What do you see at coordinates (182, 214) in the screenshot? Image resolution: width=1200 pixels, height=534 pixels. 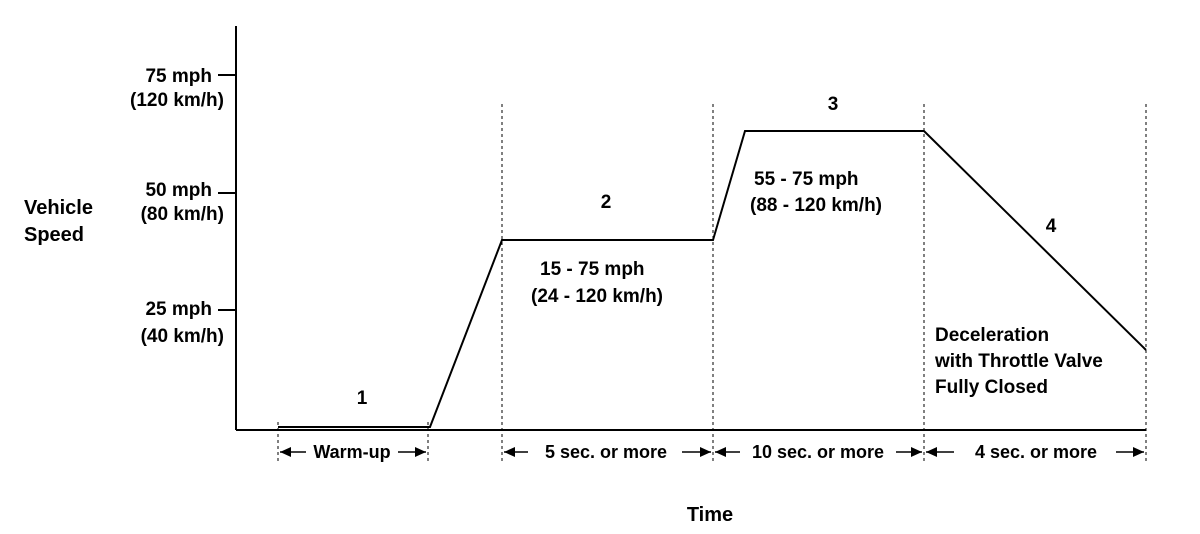 I see `y-tick-label-50-kmh: (80 km/h)` at bounding box center [182, 214].